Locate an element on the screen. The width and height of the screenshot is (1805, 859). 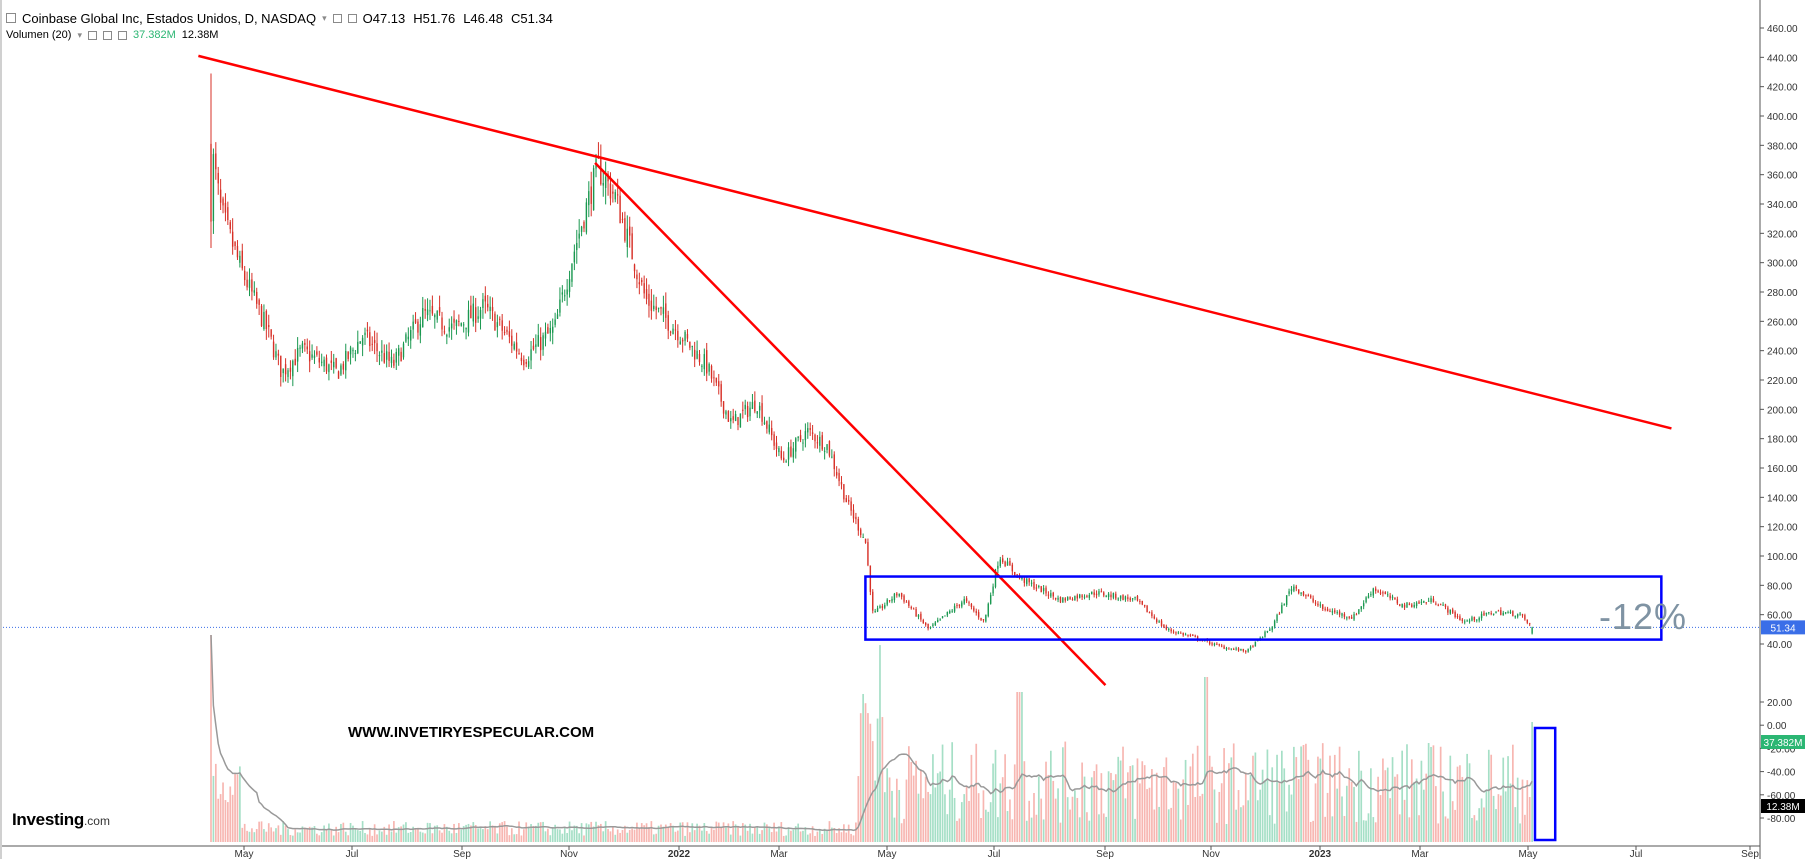
close-value: C51.34 is located at coordinates (531, 18).